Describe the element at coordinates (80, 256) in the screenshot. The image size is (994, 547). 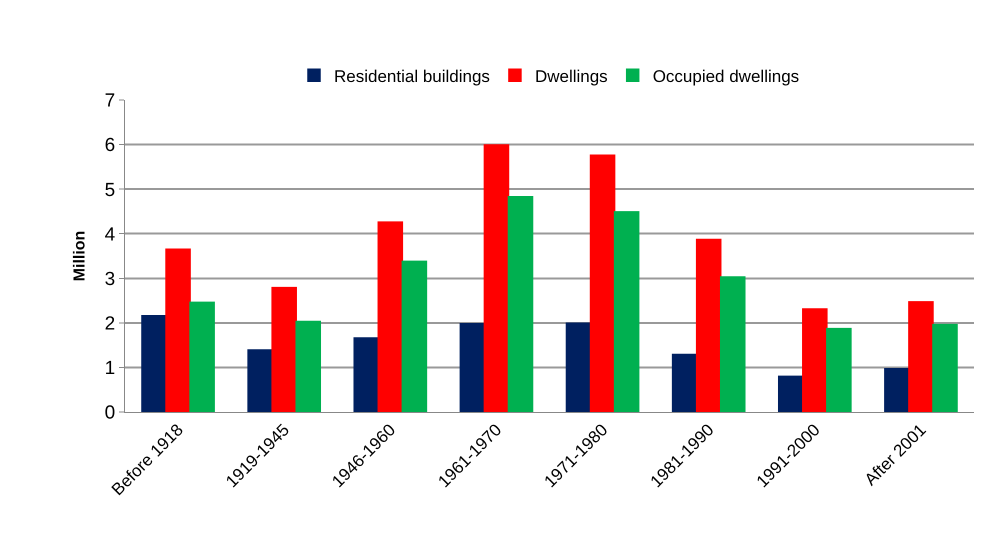
I see `y-axis-title: Million` at that location.